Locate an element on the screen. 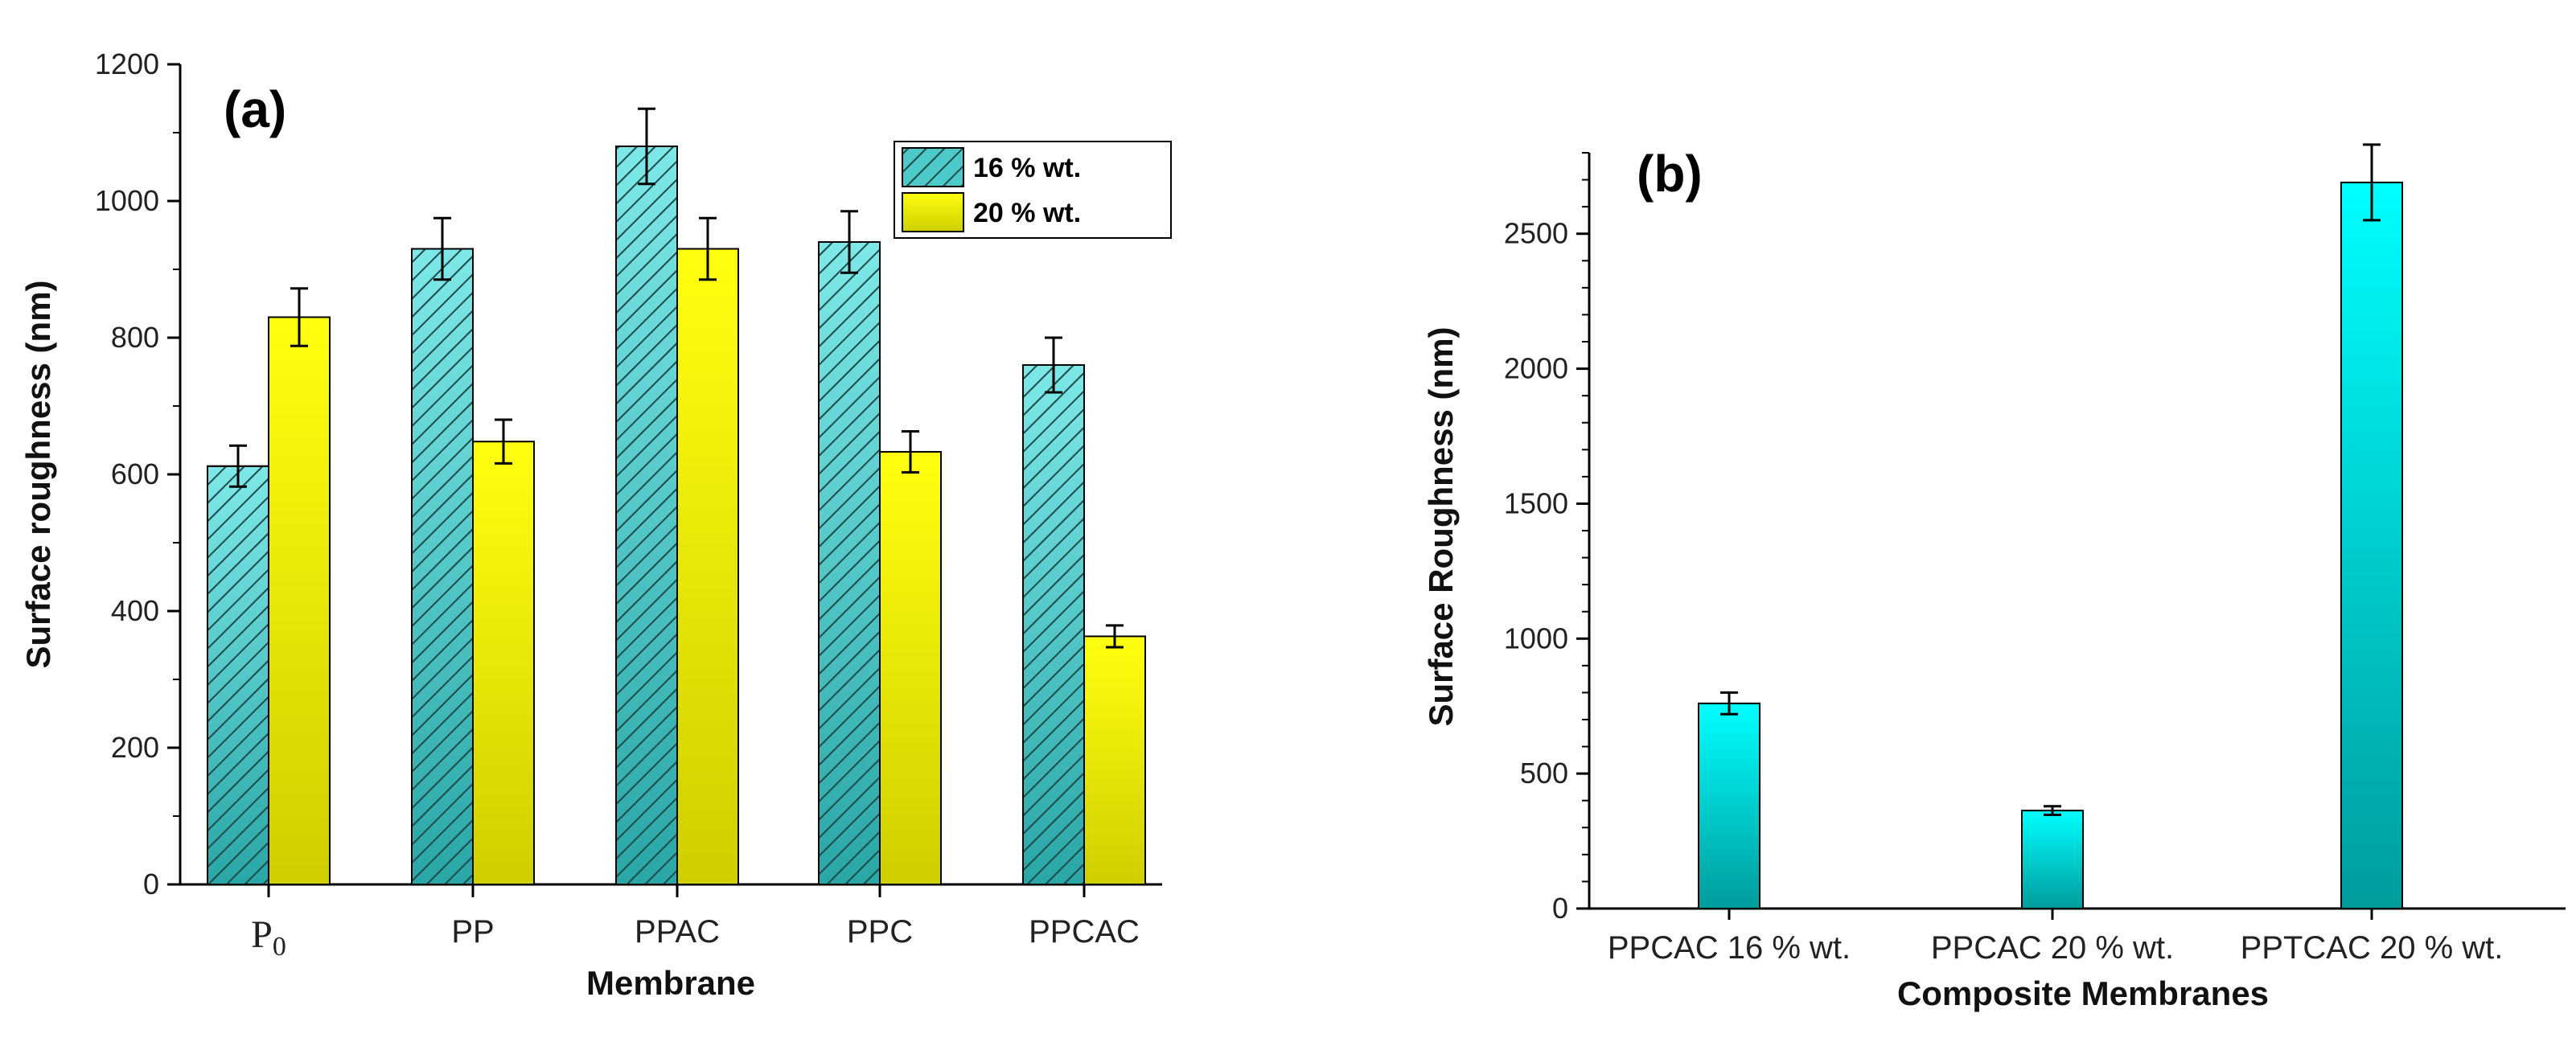 This screenshot has width=2576, height=1042. bar-20-P0 is located at coordinates (299, 601).